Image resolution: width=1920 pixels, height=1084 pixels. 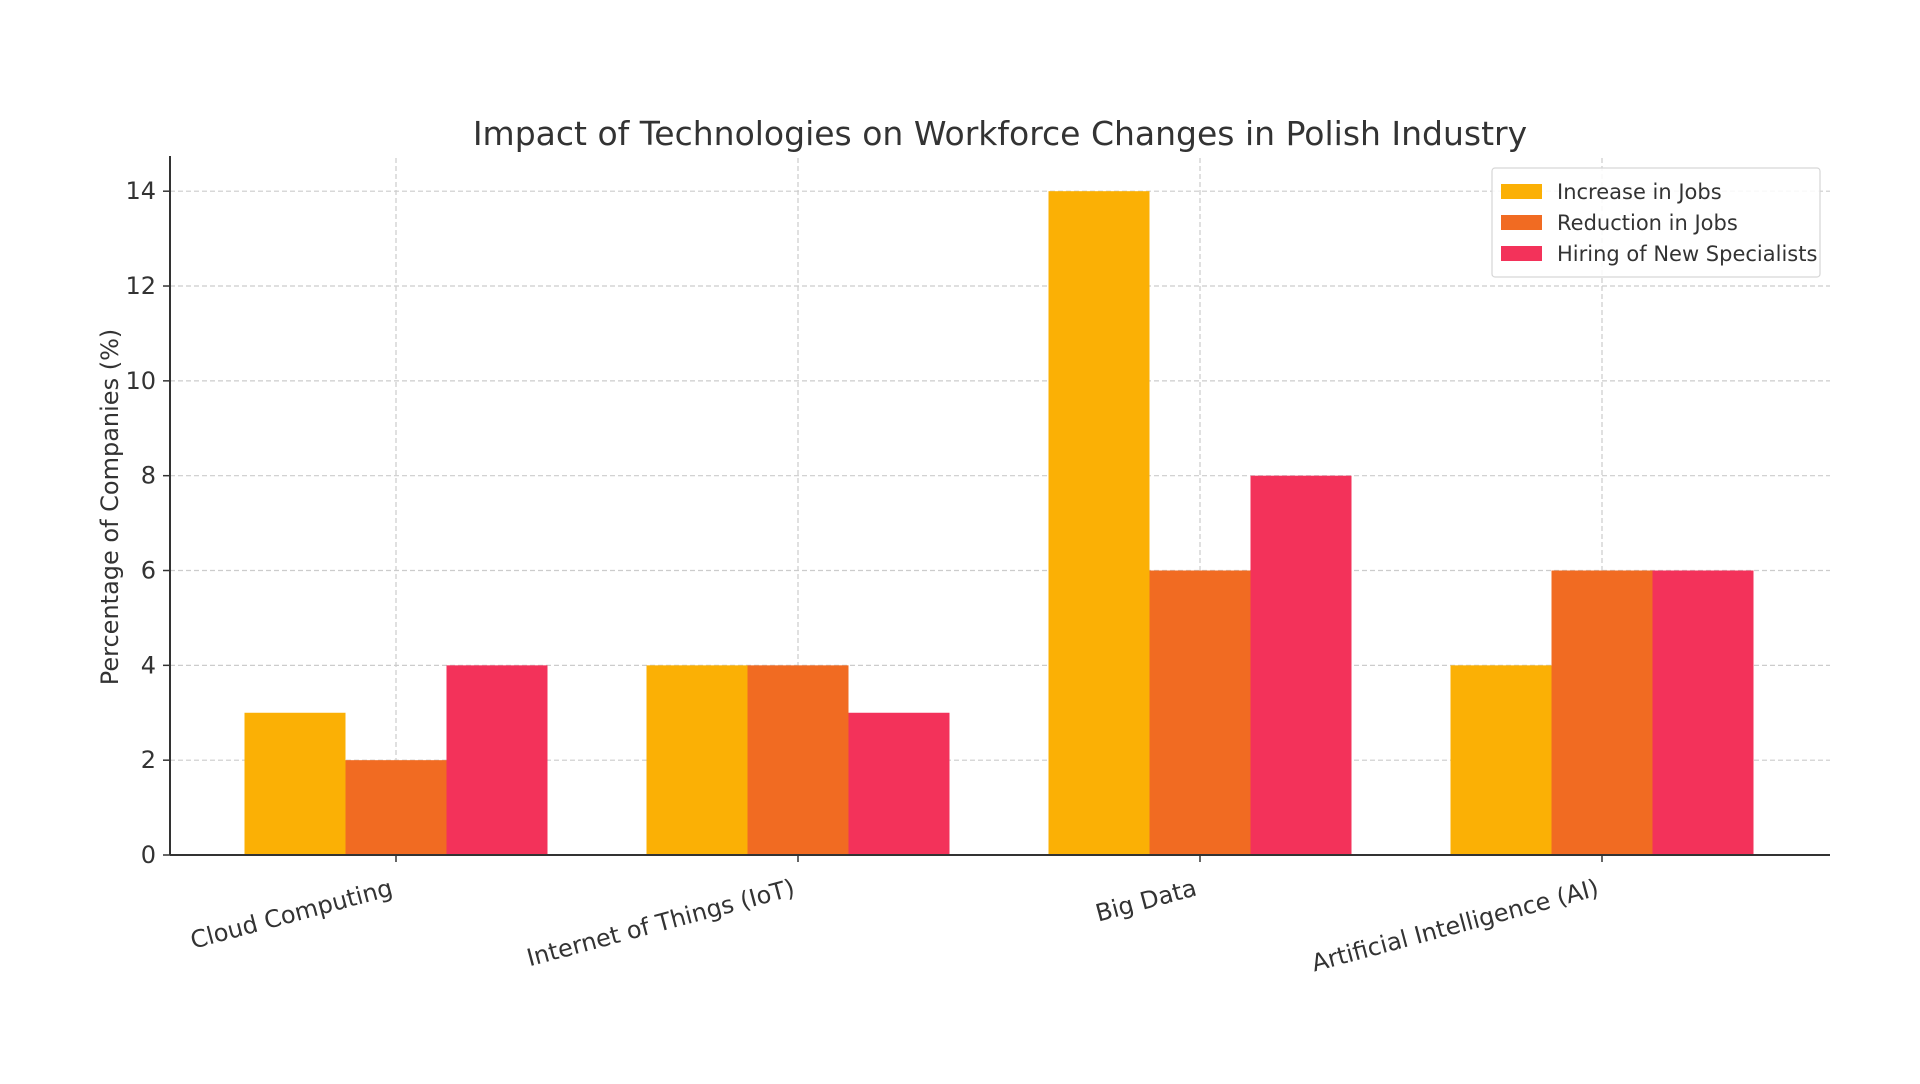 What do you see at coordinates (1639, 192) in the screenshot?
I see `legend-label: Increase in Jobs` at bounding box center [1639, 192].